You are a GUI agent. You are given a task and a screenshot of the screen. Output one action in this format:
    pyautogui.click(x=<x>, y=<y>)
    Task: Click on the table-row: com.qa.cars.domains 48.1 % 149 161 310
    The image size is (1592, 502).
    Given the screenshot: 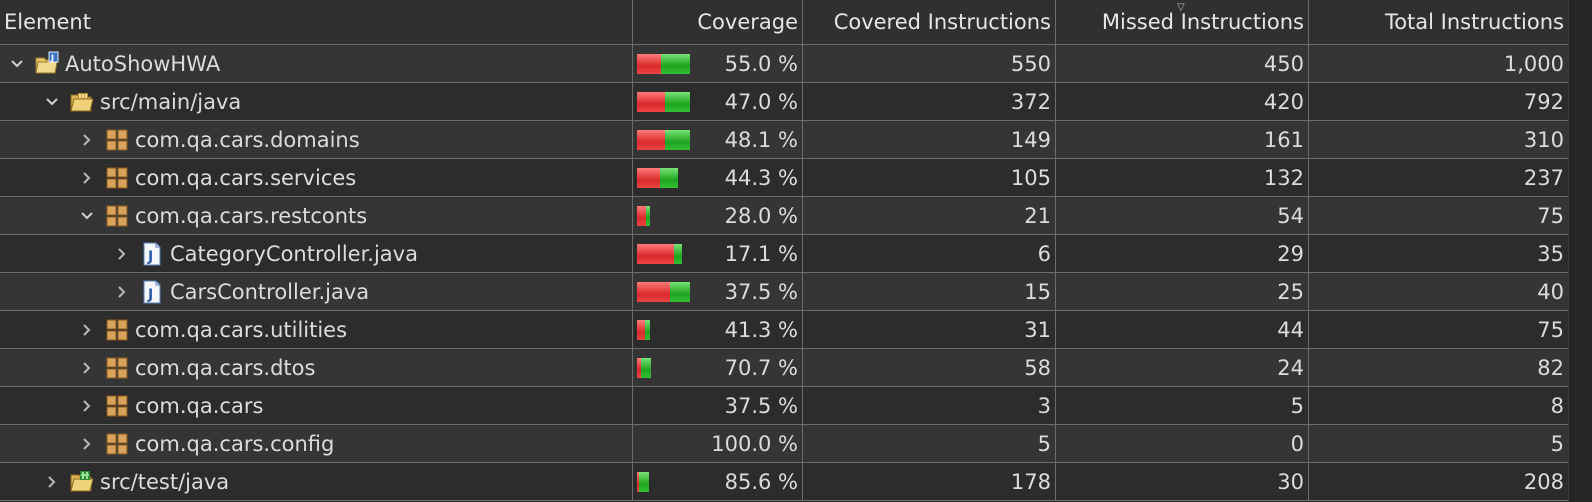 What is the action you would take?
    pyautogui.click(x=784, y=140)
    